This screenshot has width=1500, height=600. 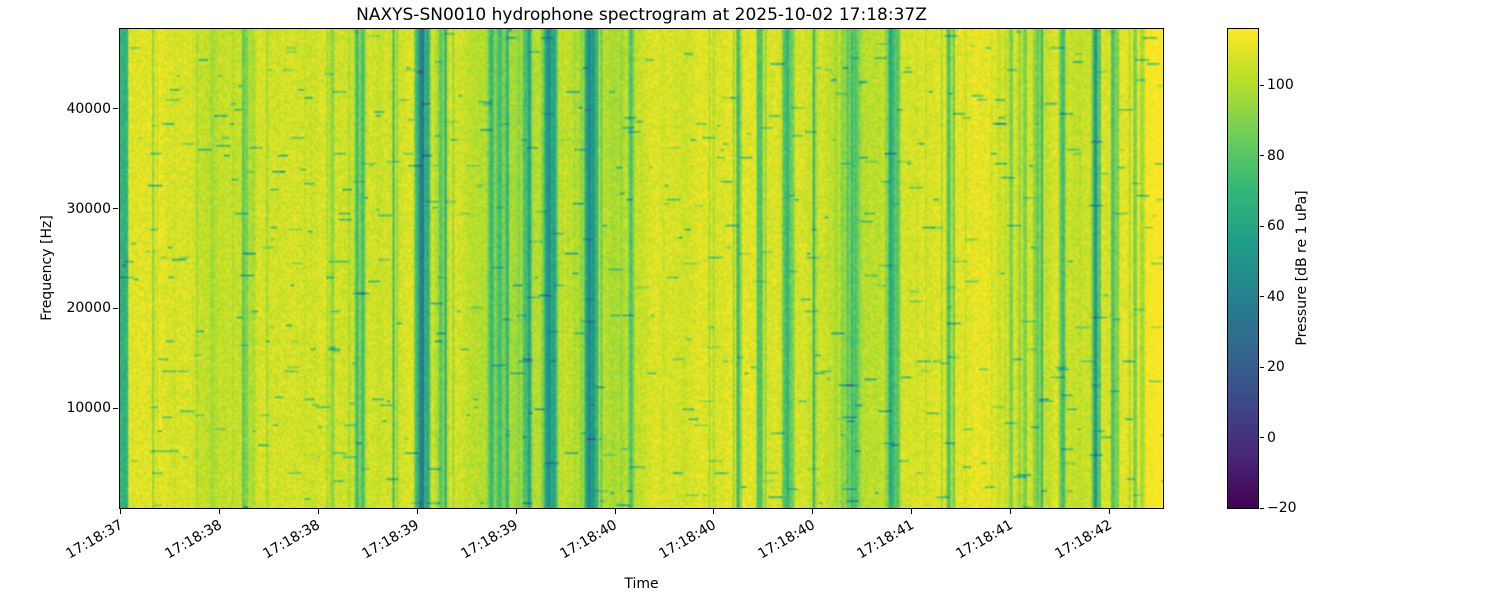 I want to click on colorbar-tick-label: −20, so click(x=1282, y=508).